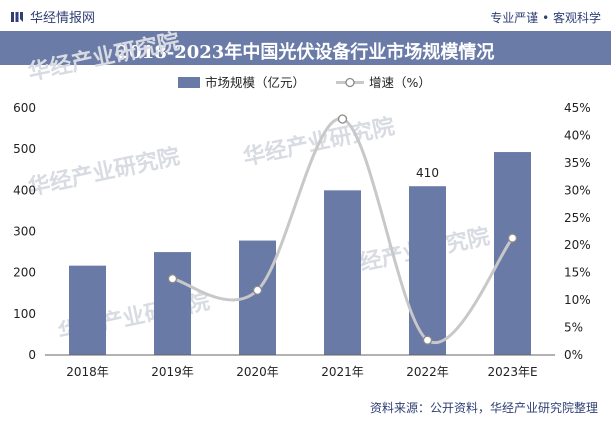 The height and width of the screenshot is (425, 611). What do you see at coordinates (172, 372) in the screenshot?
I see `x-tick-label: 2019年` at bounding box center [172, 372].